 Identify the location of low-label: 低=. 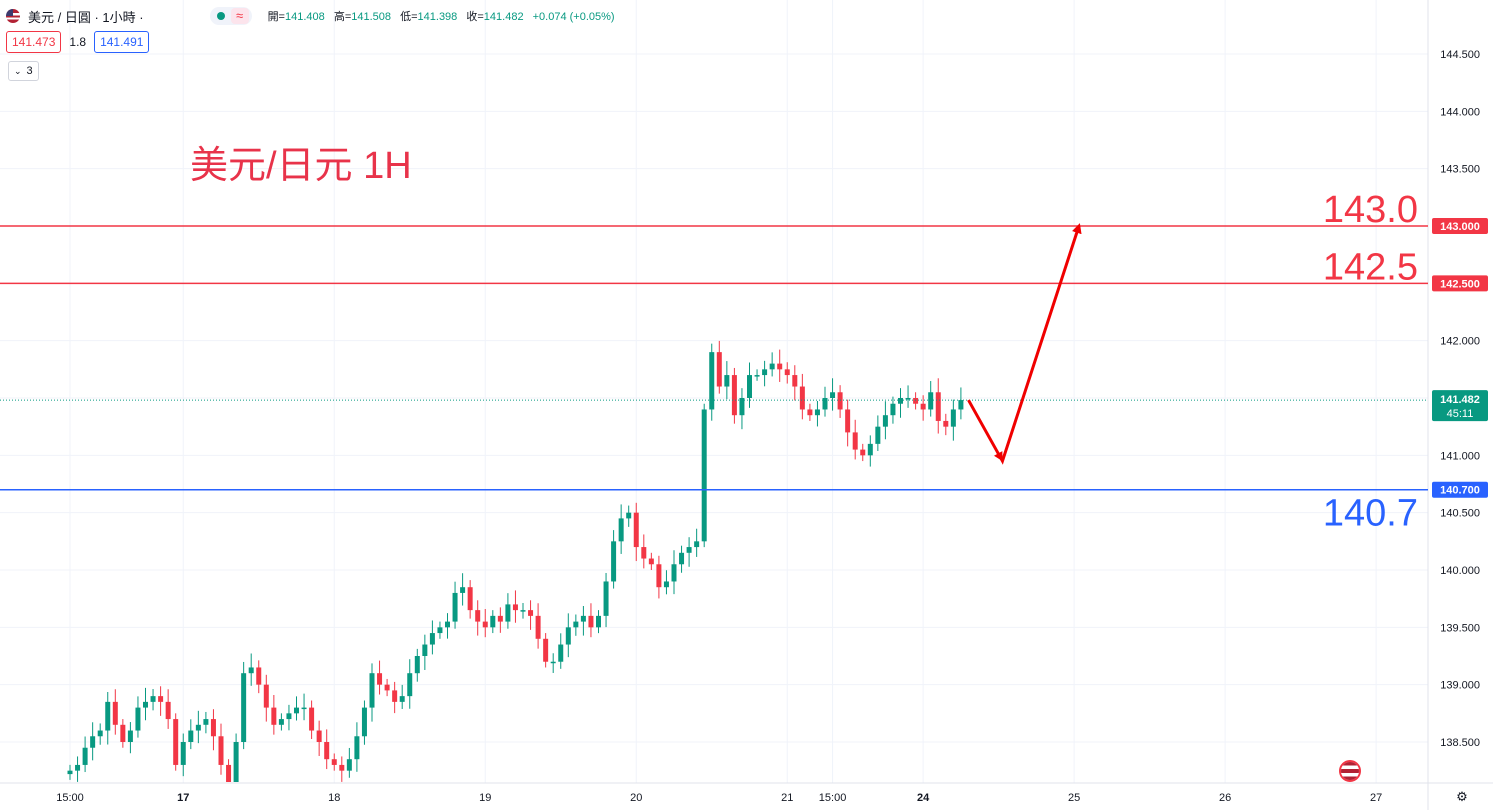
(409, 17).